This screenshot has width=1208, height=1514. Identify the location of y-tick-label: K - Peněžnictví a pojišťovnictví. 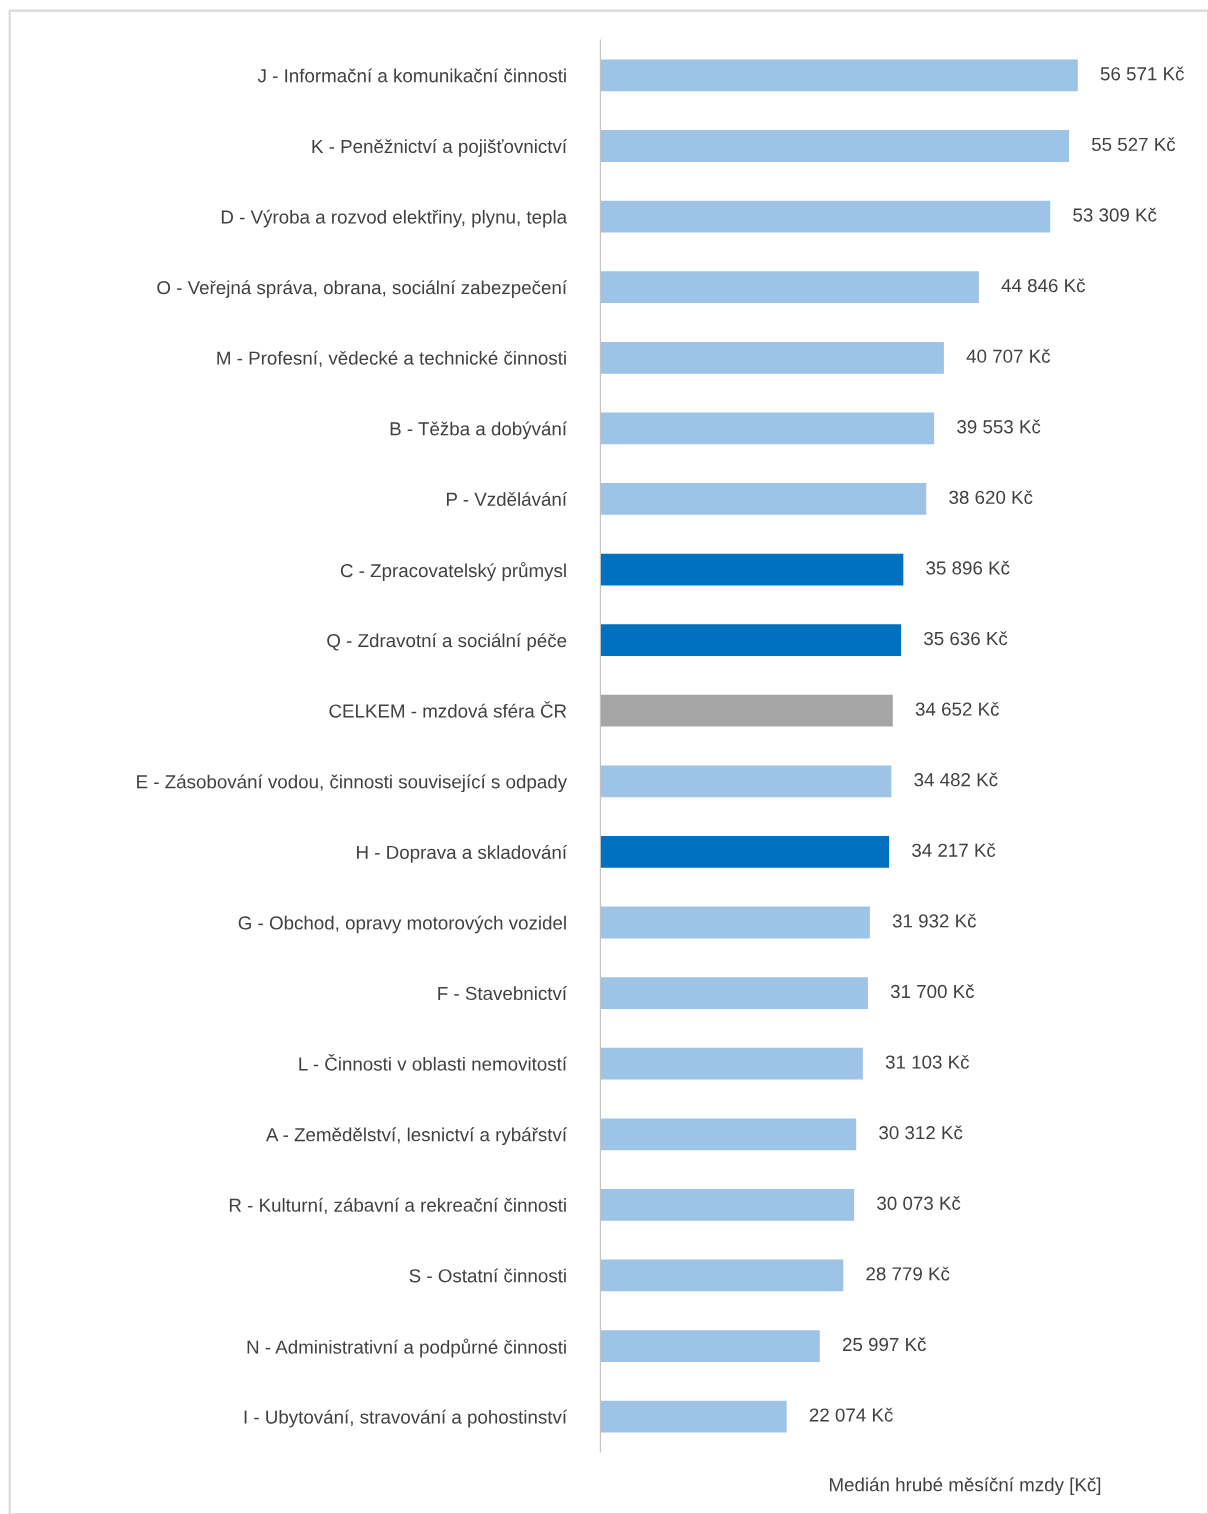
(439, 148).